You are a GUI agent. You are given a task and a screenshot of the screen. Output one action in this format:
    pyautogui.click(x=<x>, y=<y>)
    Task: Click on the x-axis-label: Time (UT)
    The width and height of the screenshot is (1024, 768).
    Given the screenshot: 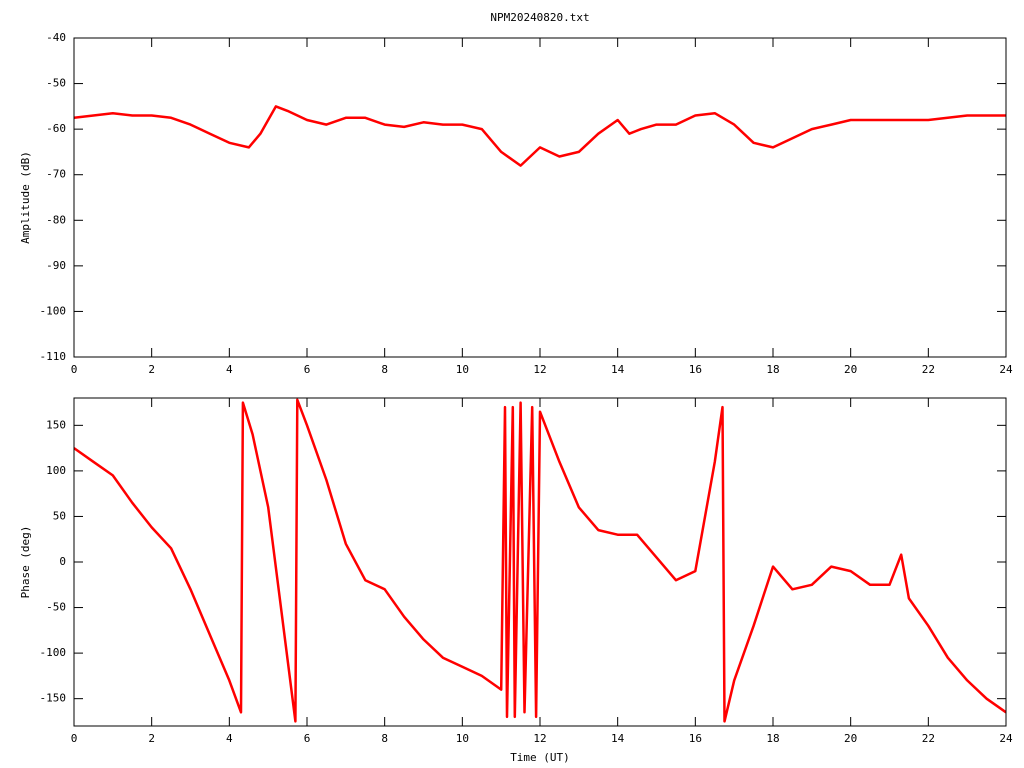 What is the action you would take?
    pyautogui.click(x=540, y=757)
    